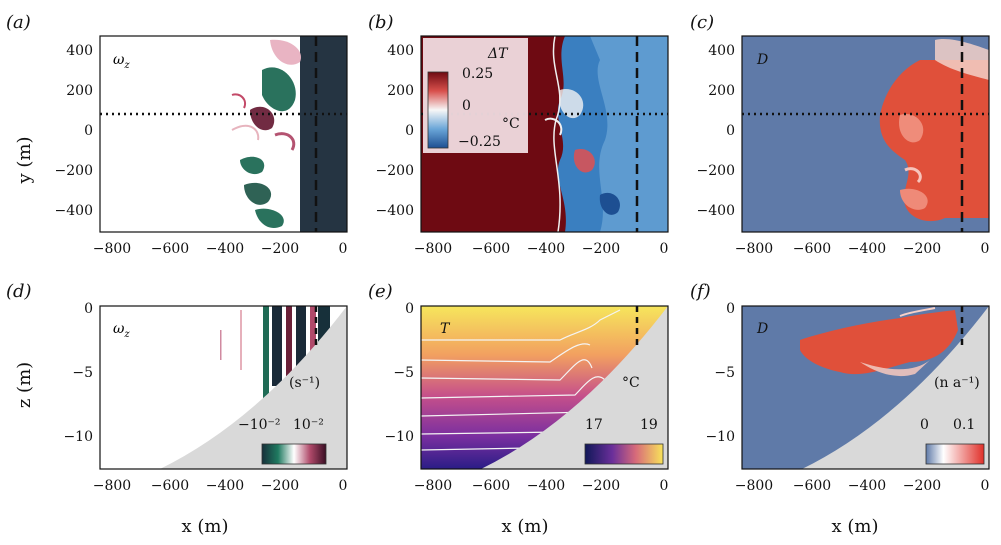 This screenshot has height=545, width=1001. What do you see at coordinates (308, 425) in the screenshot?
I see `colorbar-tick-d: 10⁻²` at bounding box center [308, 425].